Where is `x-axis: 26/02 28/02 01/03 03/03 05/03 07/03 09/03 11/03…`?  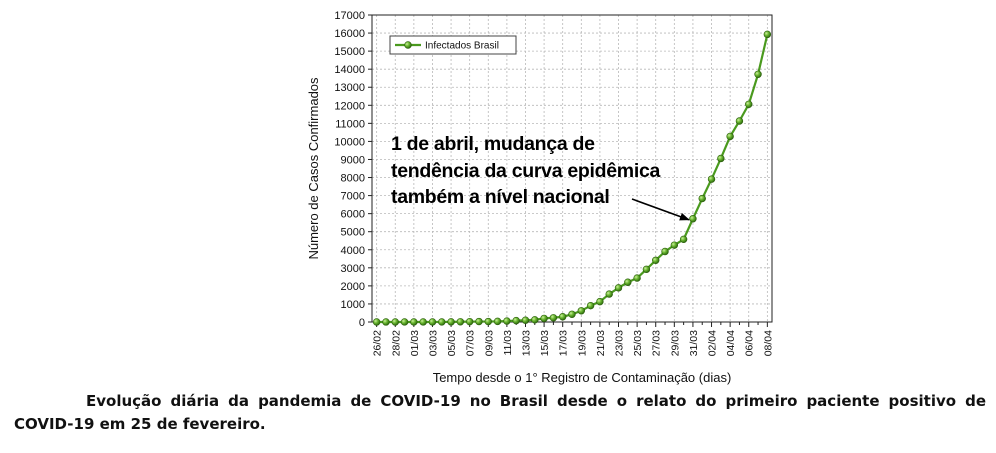
x-axis: 26/02 28/02 01/03 03/03 05/03 07/03 09/03 11/03… is located at coordinates (573, 339).